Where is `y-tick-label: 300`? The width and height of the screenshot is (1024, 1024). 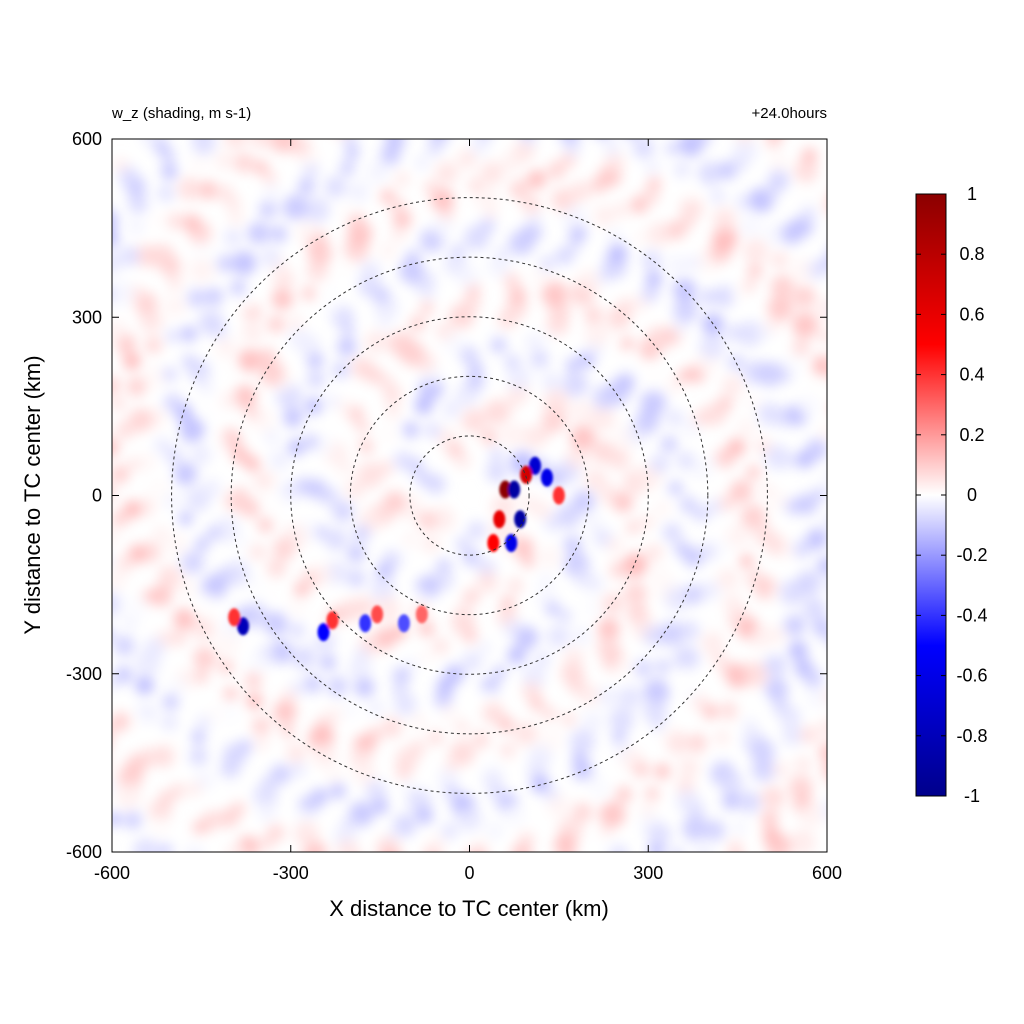
y-tick-label: 300 is located at coordinates (87, 317).